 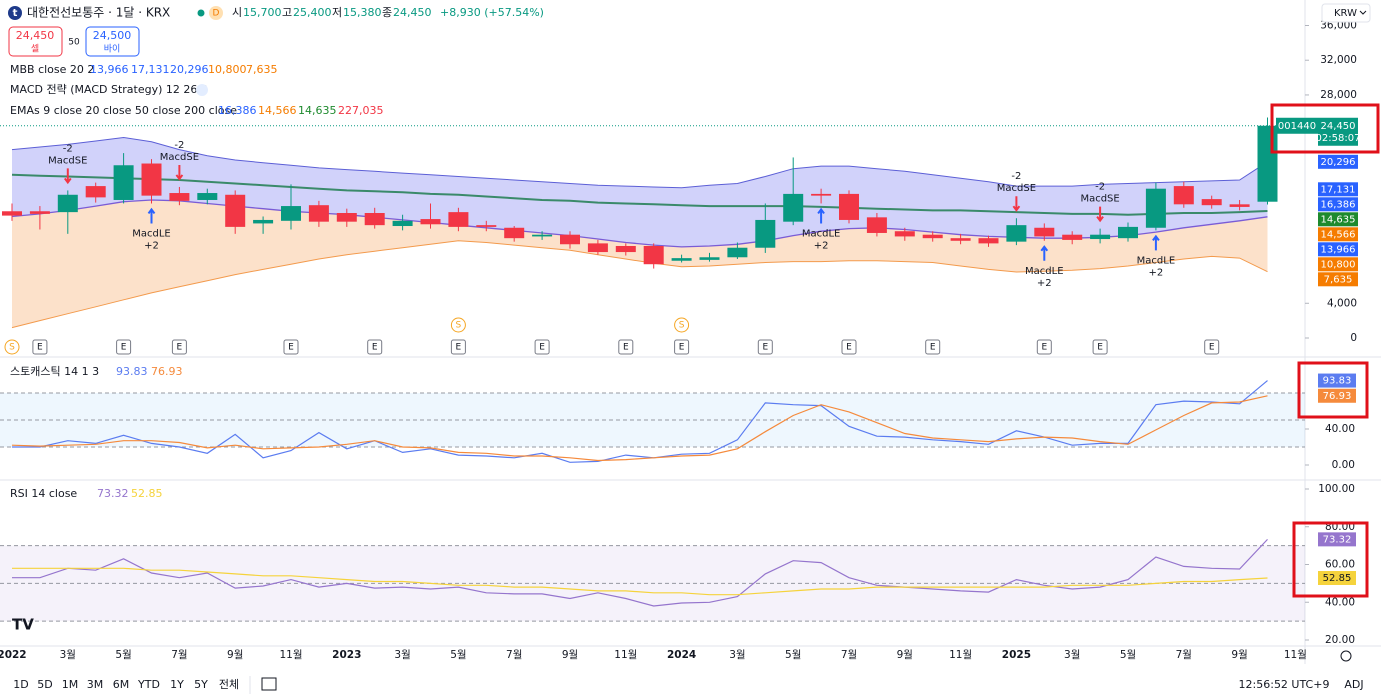 What do you see at coordinates (95, 684) in the screenshot?
I see `range-button: 3M` at bounding box center [95, 684].